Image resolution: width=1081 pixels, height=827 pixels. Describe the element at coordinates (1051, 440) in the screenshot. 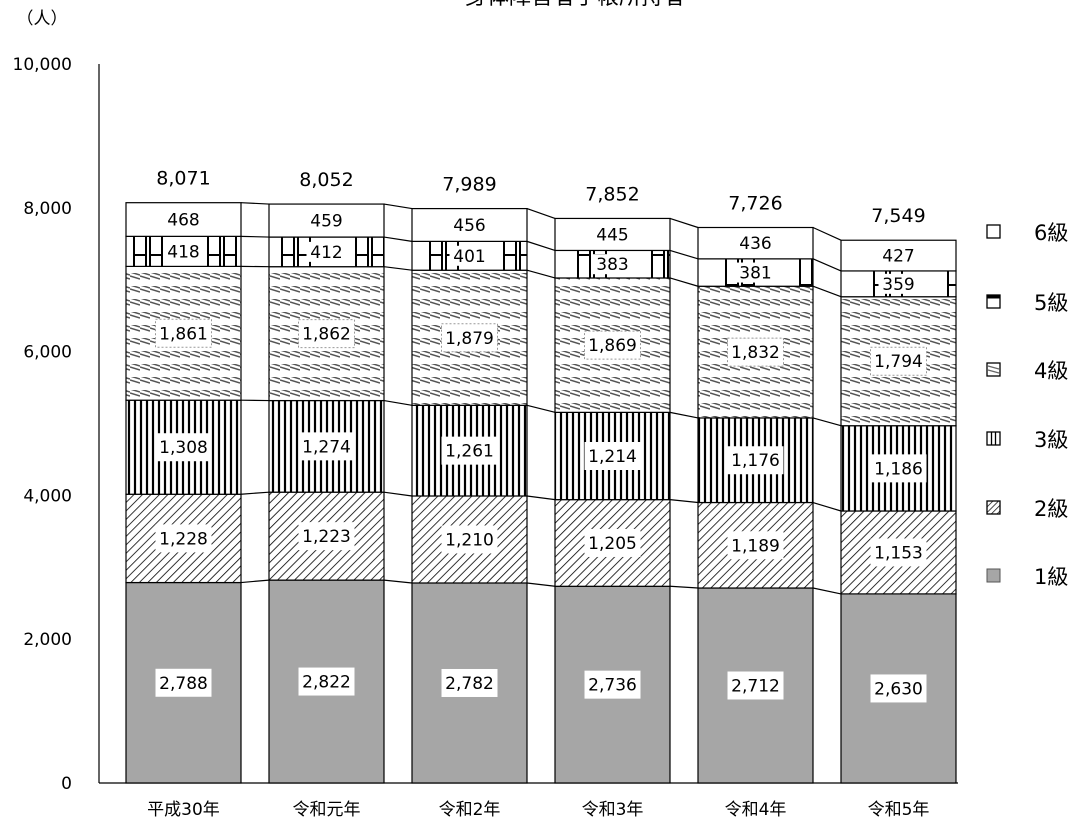

I see `legend-label: 3級` at that location.